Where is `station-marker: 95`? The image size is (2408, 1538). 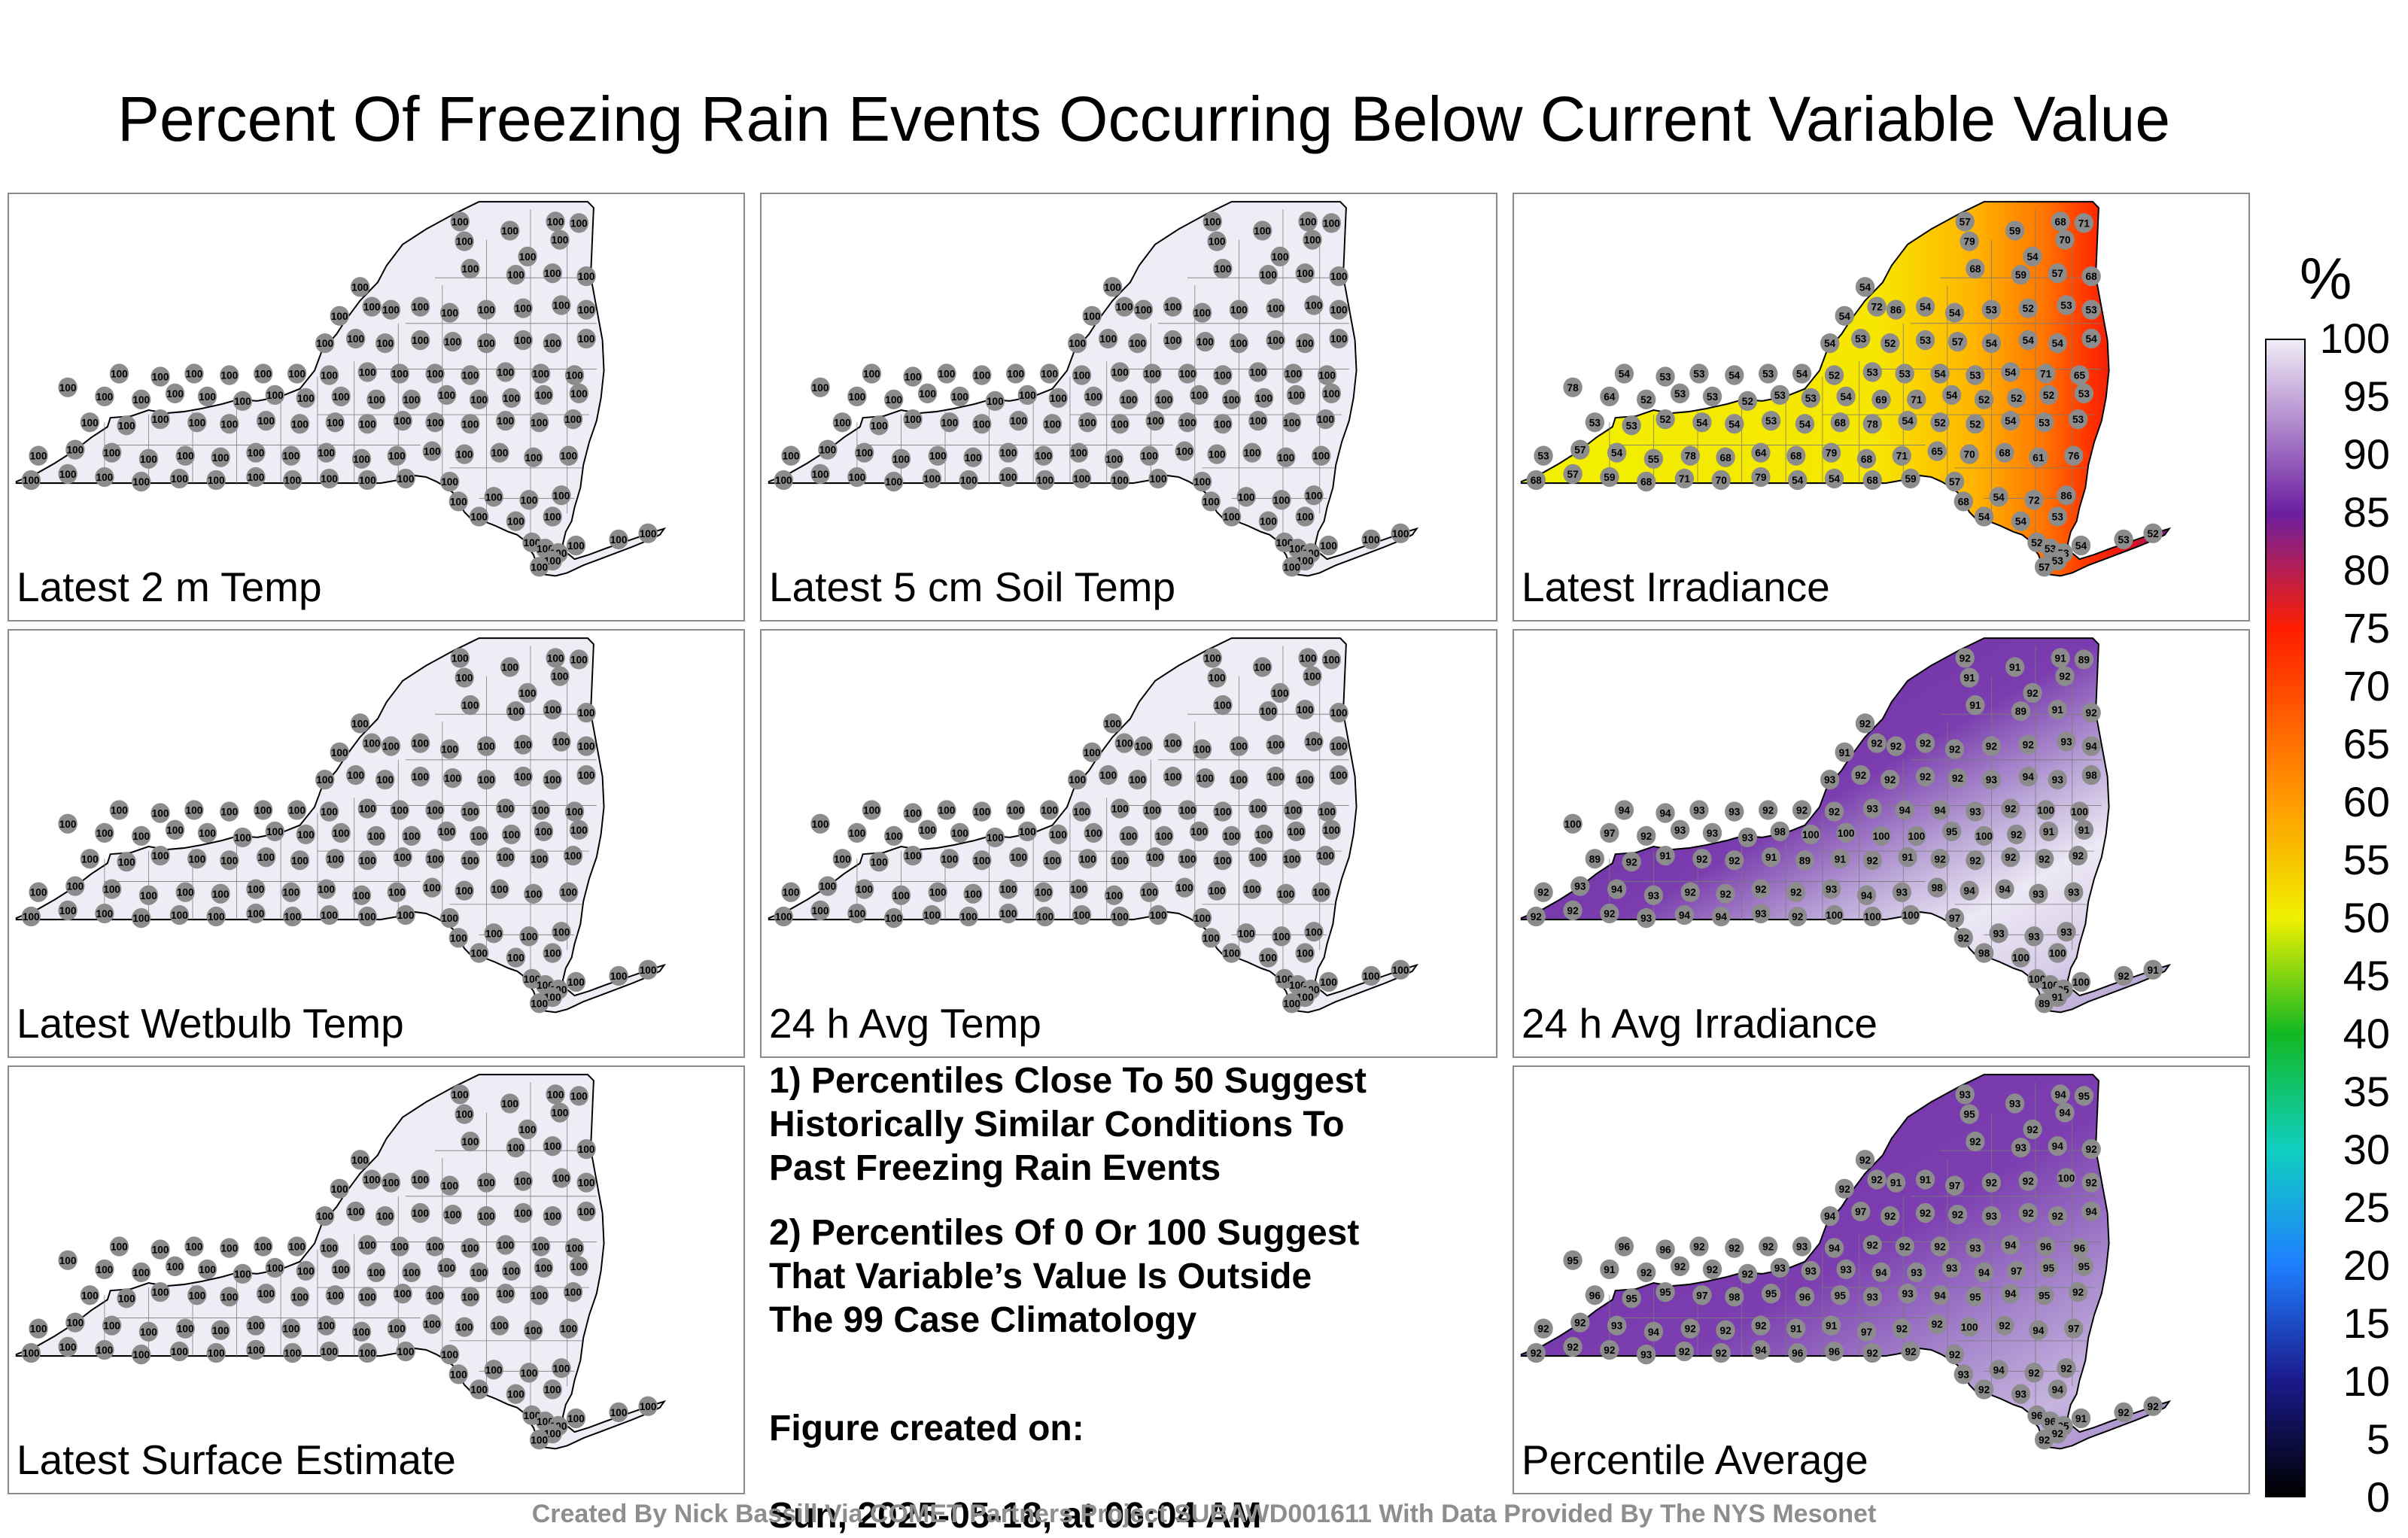 station-marker: 95 is located at coordinates (1969, 1114).